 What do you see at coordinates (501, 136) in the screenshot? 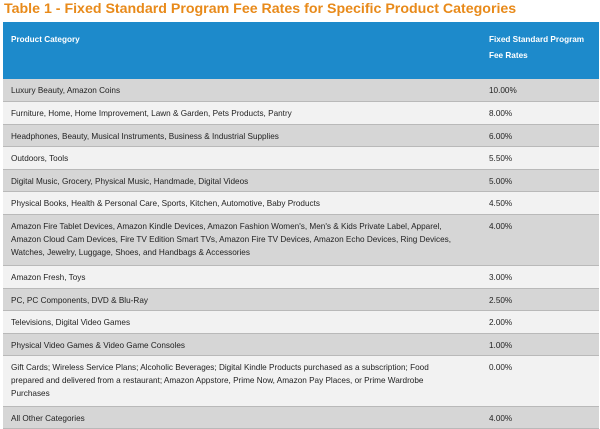
I see `rate-cell: 6.00%` at bounding box center [501, 136].